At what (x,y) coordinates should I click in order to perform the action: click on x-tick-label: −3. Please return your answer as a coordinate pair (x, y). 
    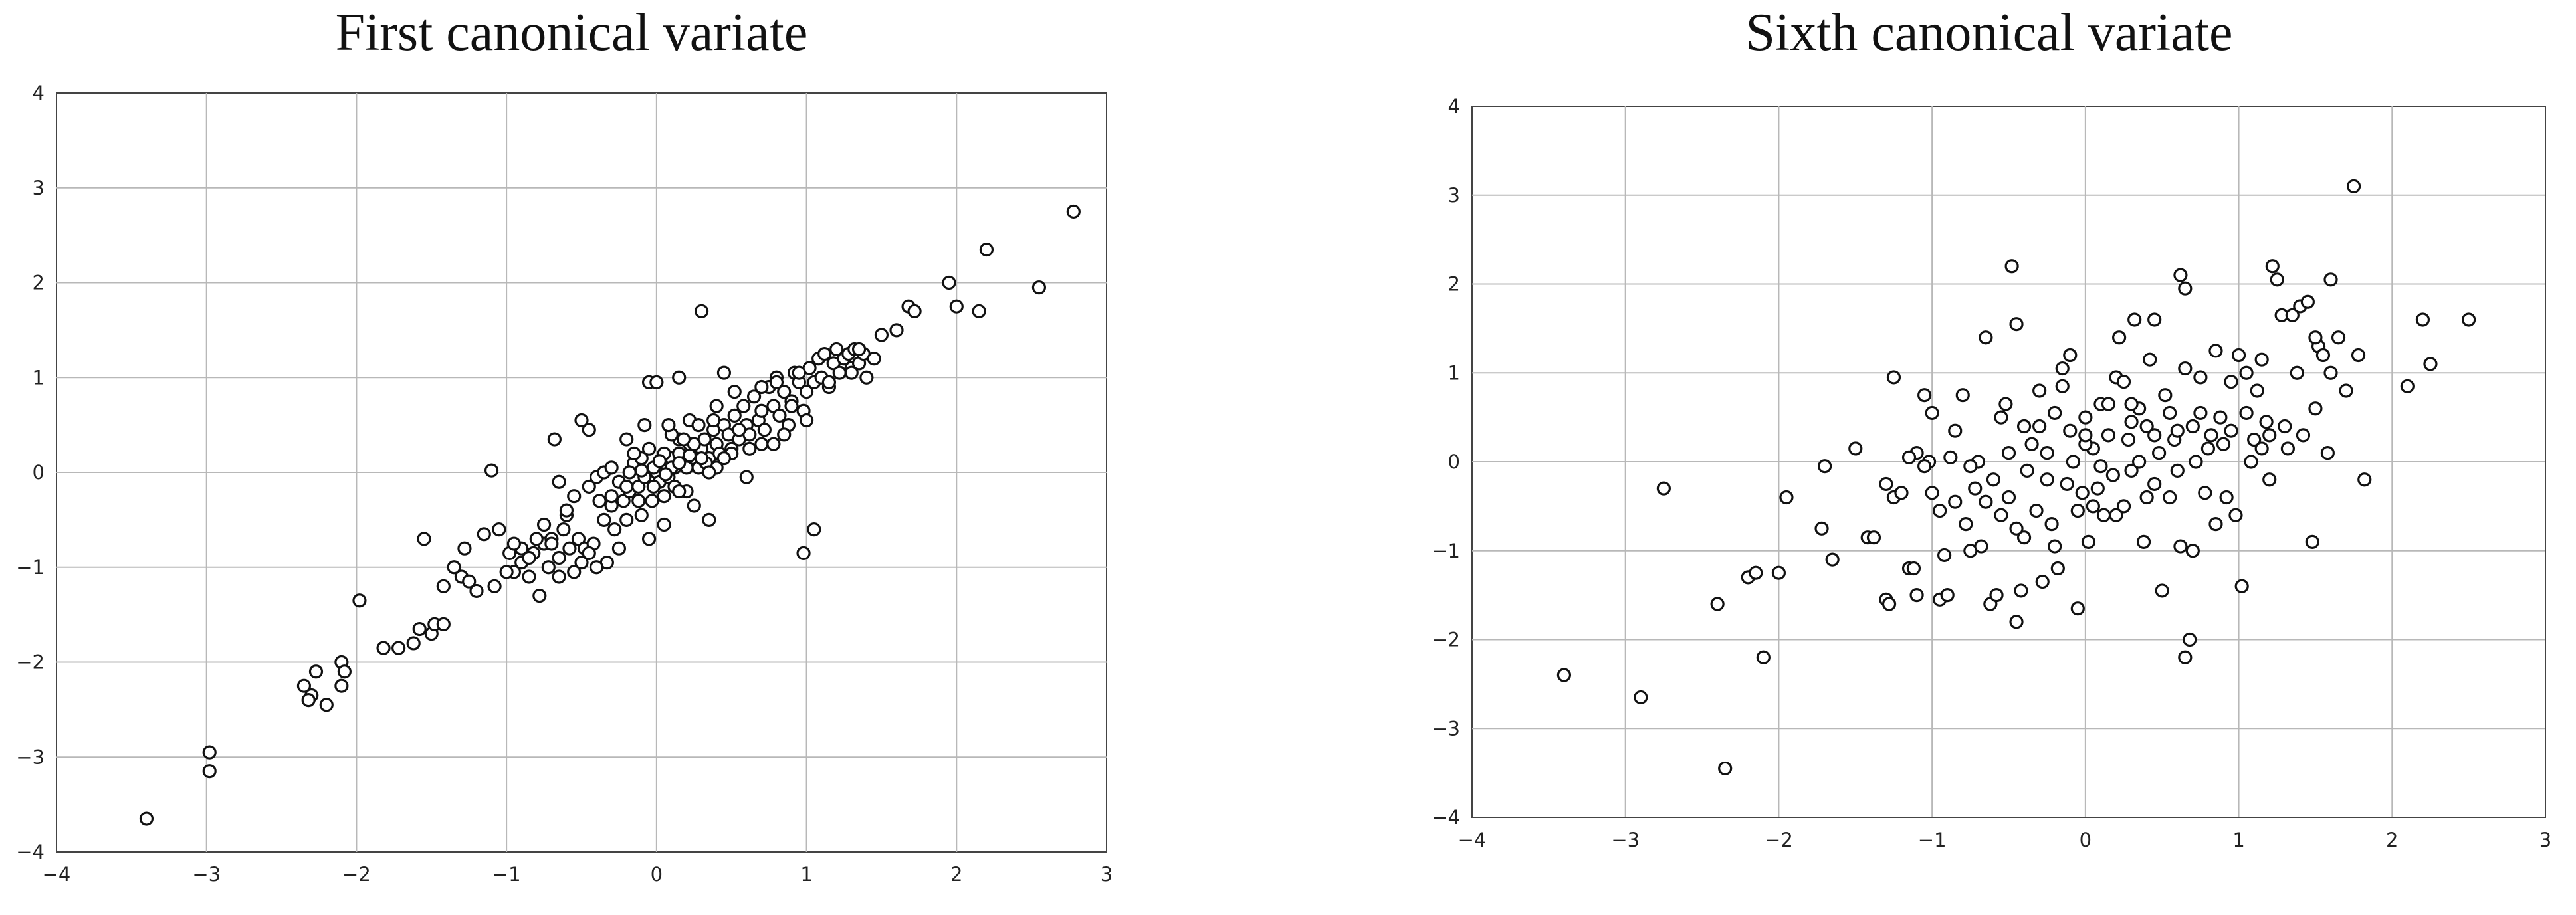
    Looking at the image, I should click on (206, 875).